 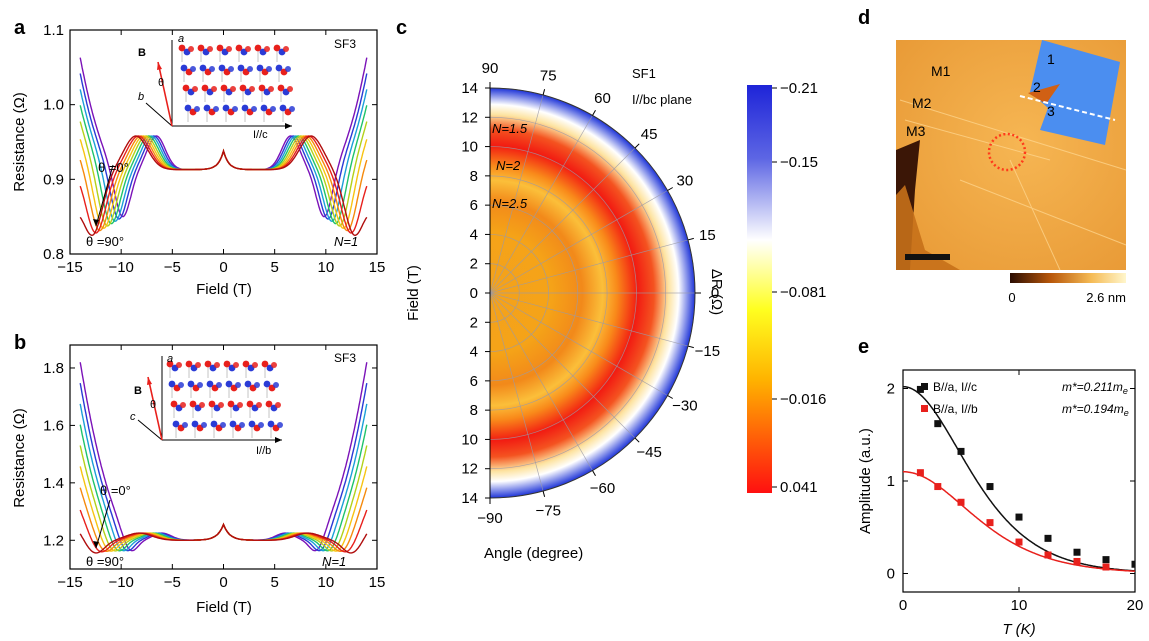 I want to click on y-tick-label: 1.0, so click(x=53, y=105).